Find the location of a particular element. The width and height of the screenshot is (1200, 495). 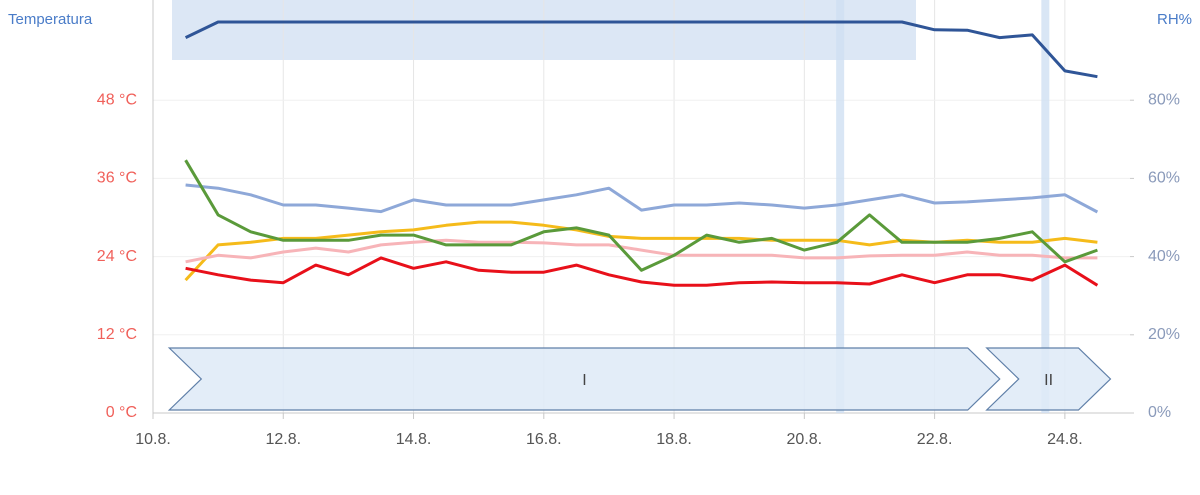

phase-label: II is located at coordinates (1048, 380).